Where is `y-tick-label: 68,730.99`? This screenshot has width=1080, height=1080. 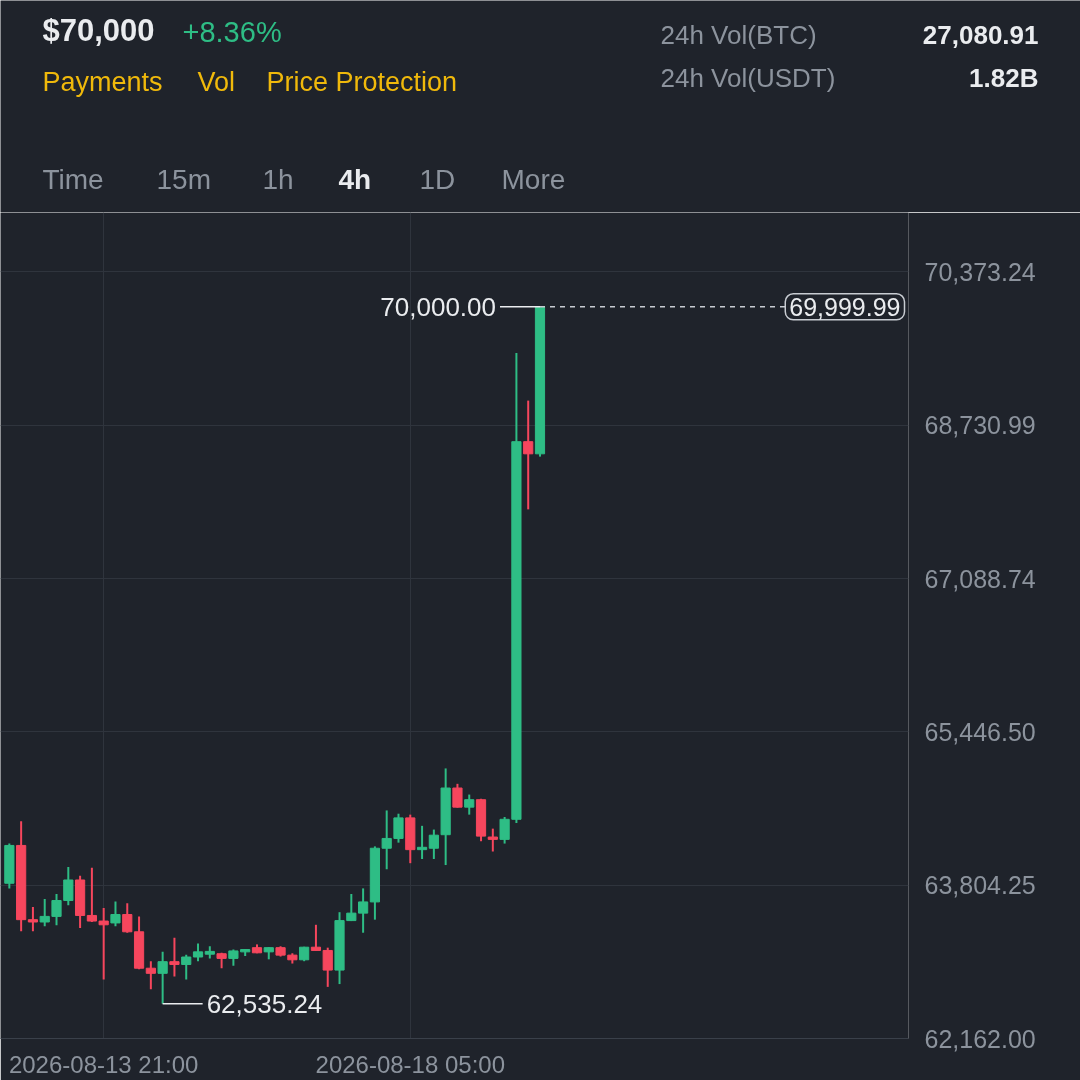 y-tick-label: 68,730.99 is located at coordinates (980, 425).